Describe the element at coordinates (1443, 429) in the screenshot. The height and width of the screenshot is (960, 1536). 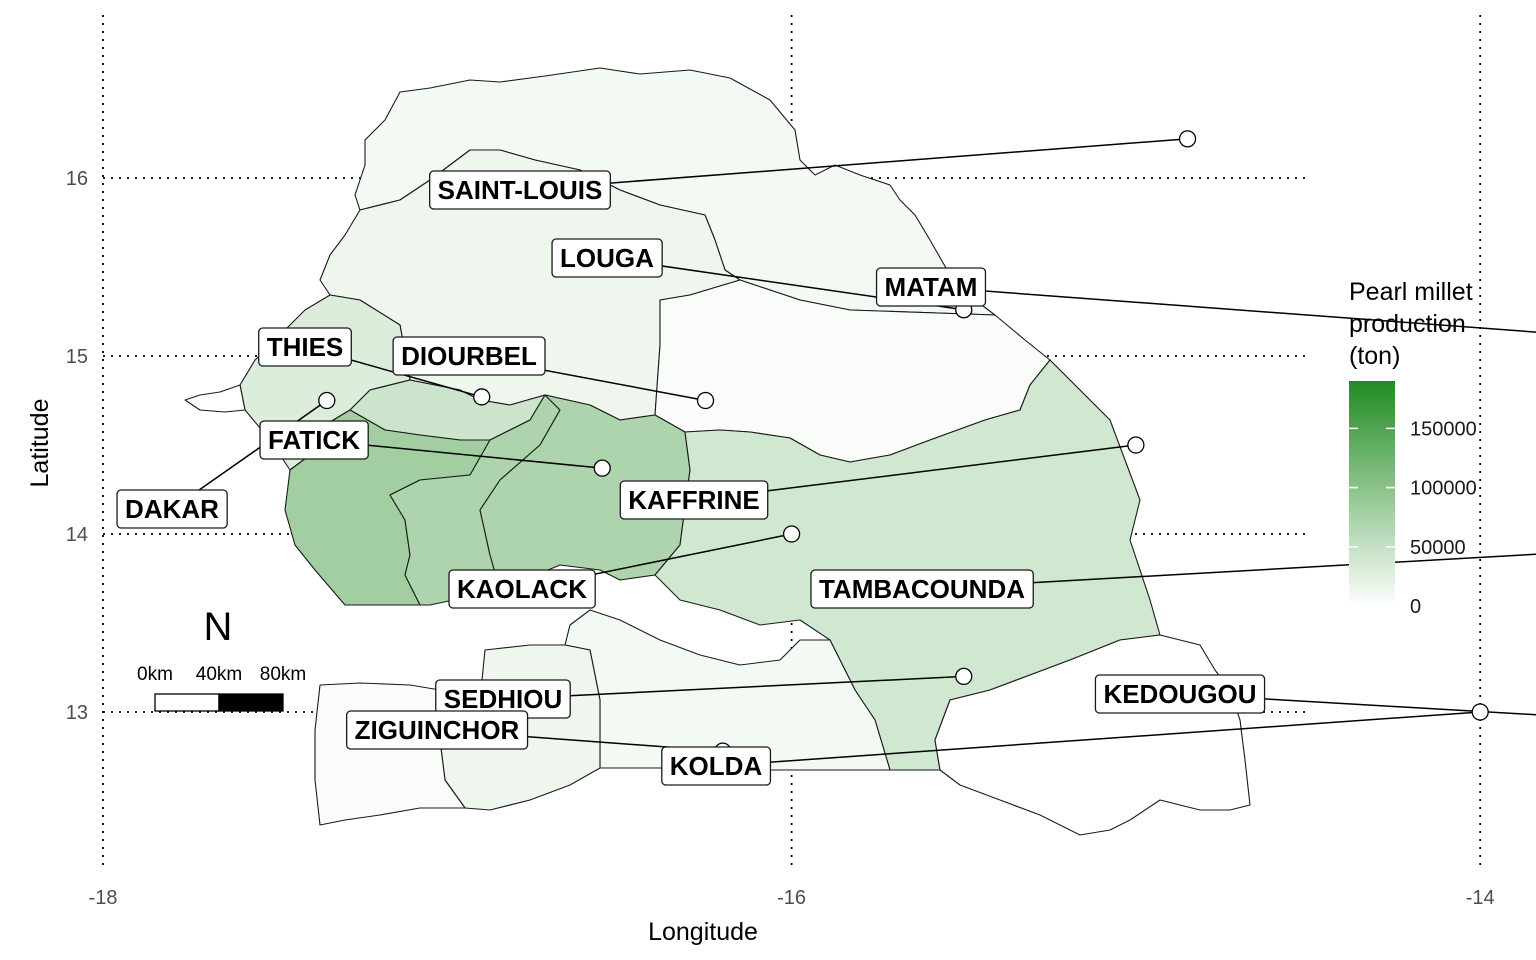
I see `legend-tick-label: 150000` at that location.